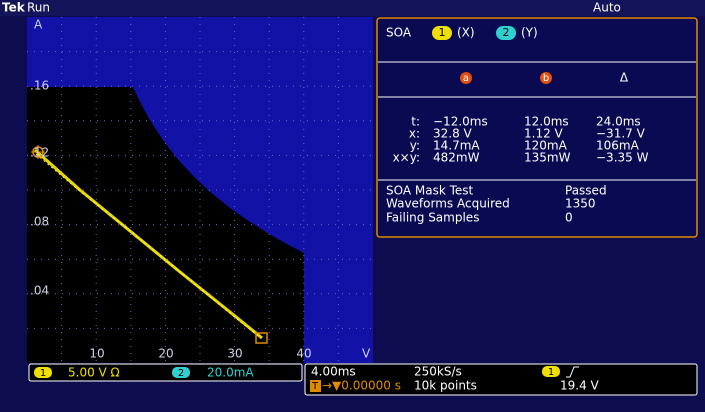  Describe the element at coordinates (501, 379) in the screenshot. I see `timebase-box` at that location.